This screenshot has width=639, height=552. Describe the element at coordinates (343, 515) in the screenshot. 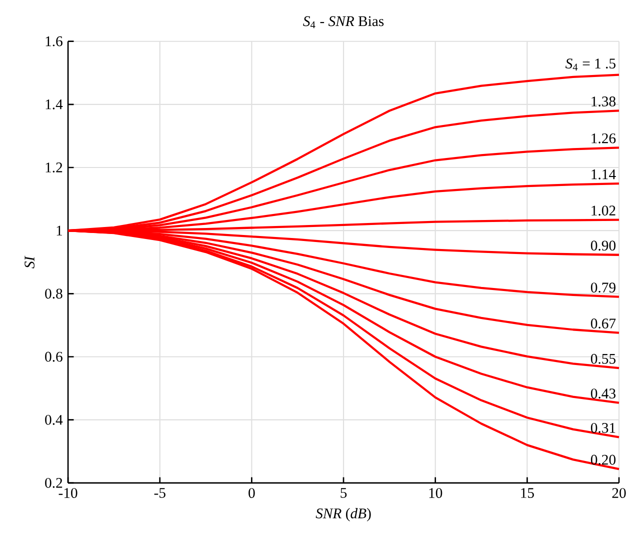

I see `x-axis-title: SNR (dB)` at that location.